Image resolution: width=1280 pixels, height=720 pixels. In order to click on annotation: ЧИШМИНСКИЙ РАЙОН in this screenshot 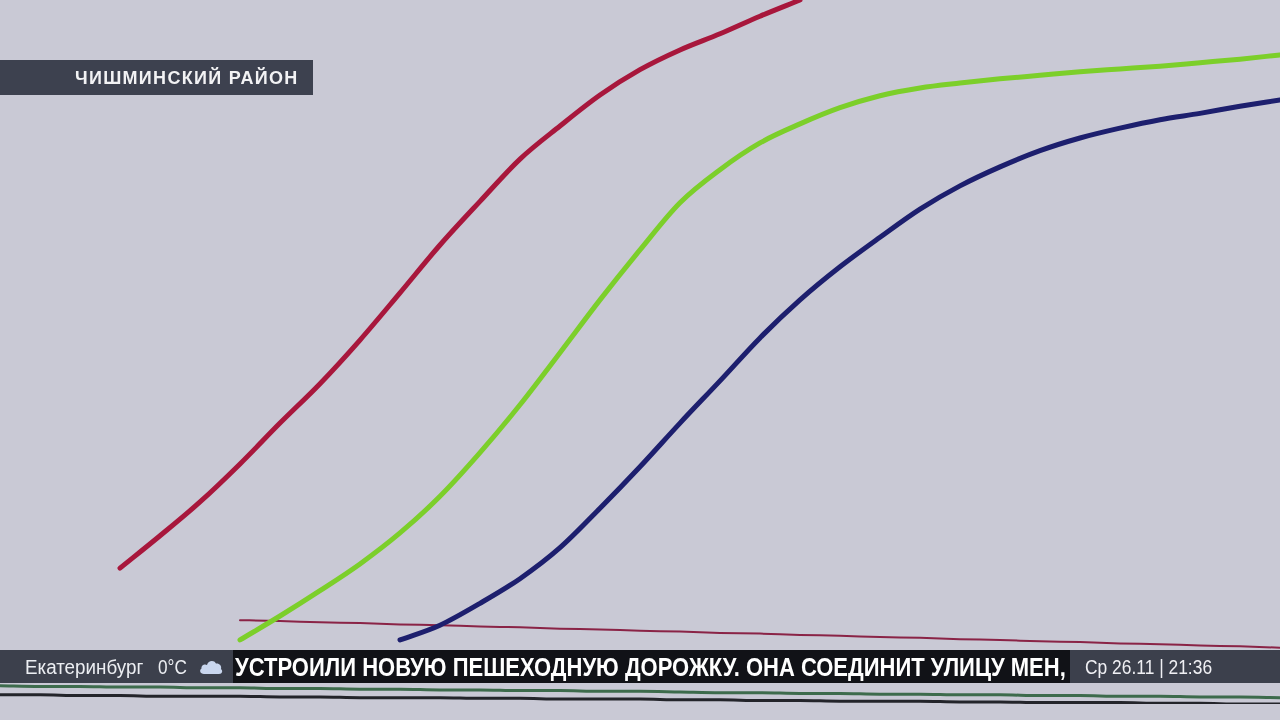, I will do `click(187, 78)`.